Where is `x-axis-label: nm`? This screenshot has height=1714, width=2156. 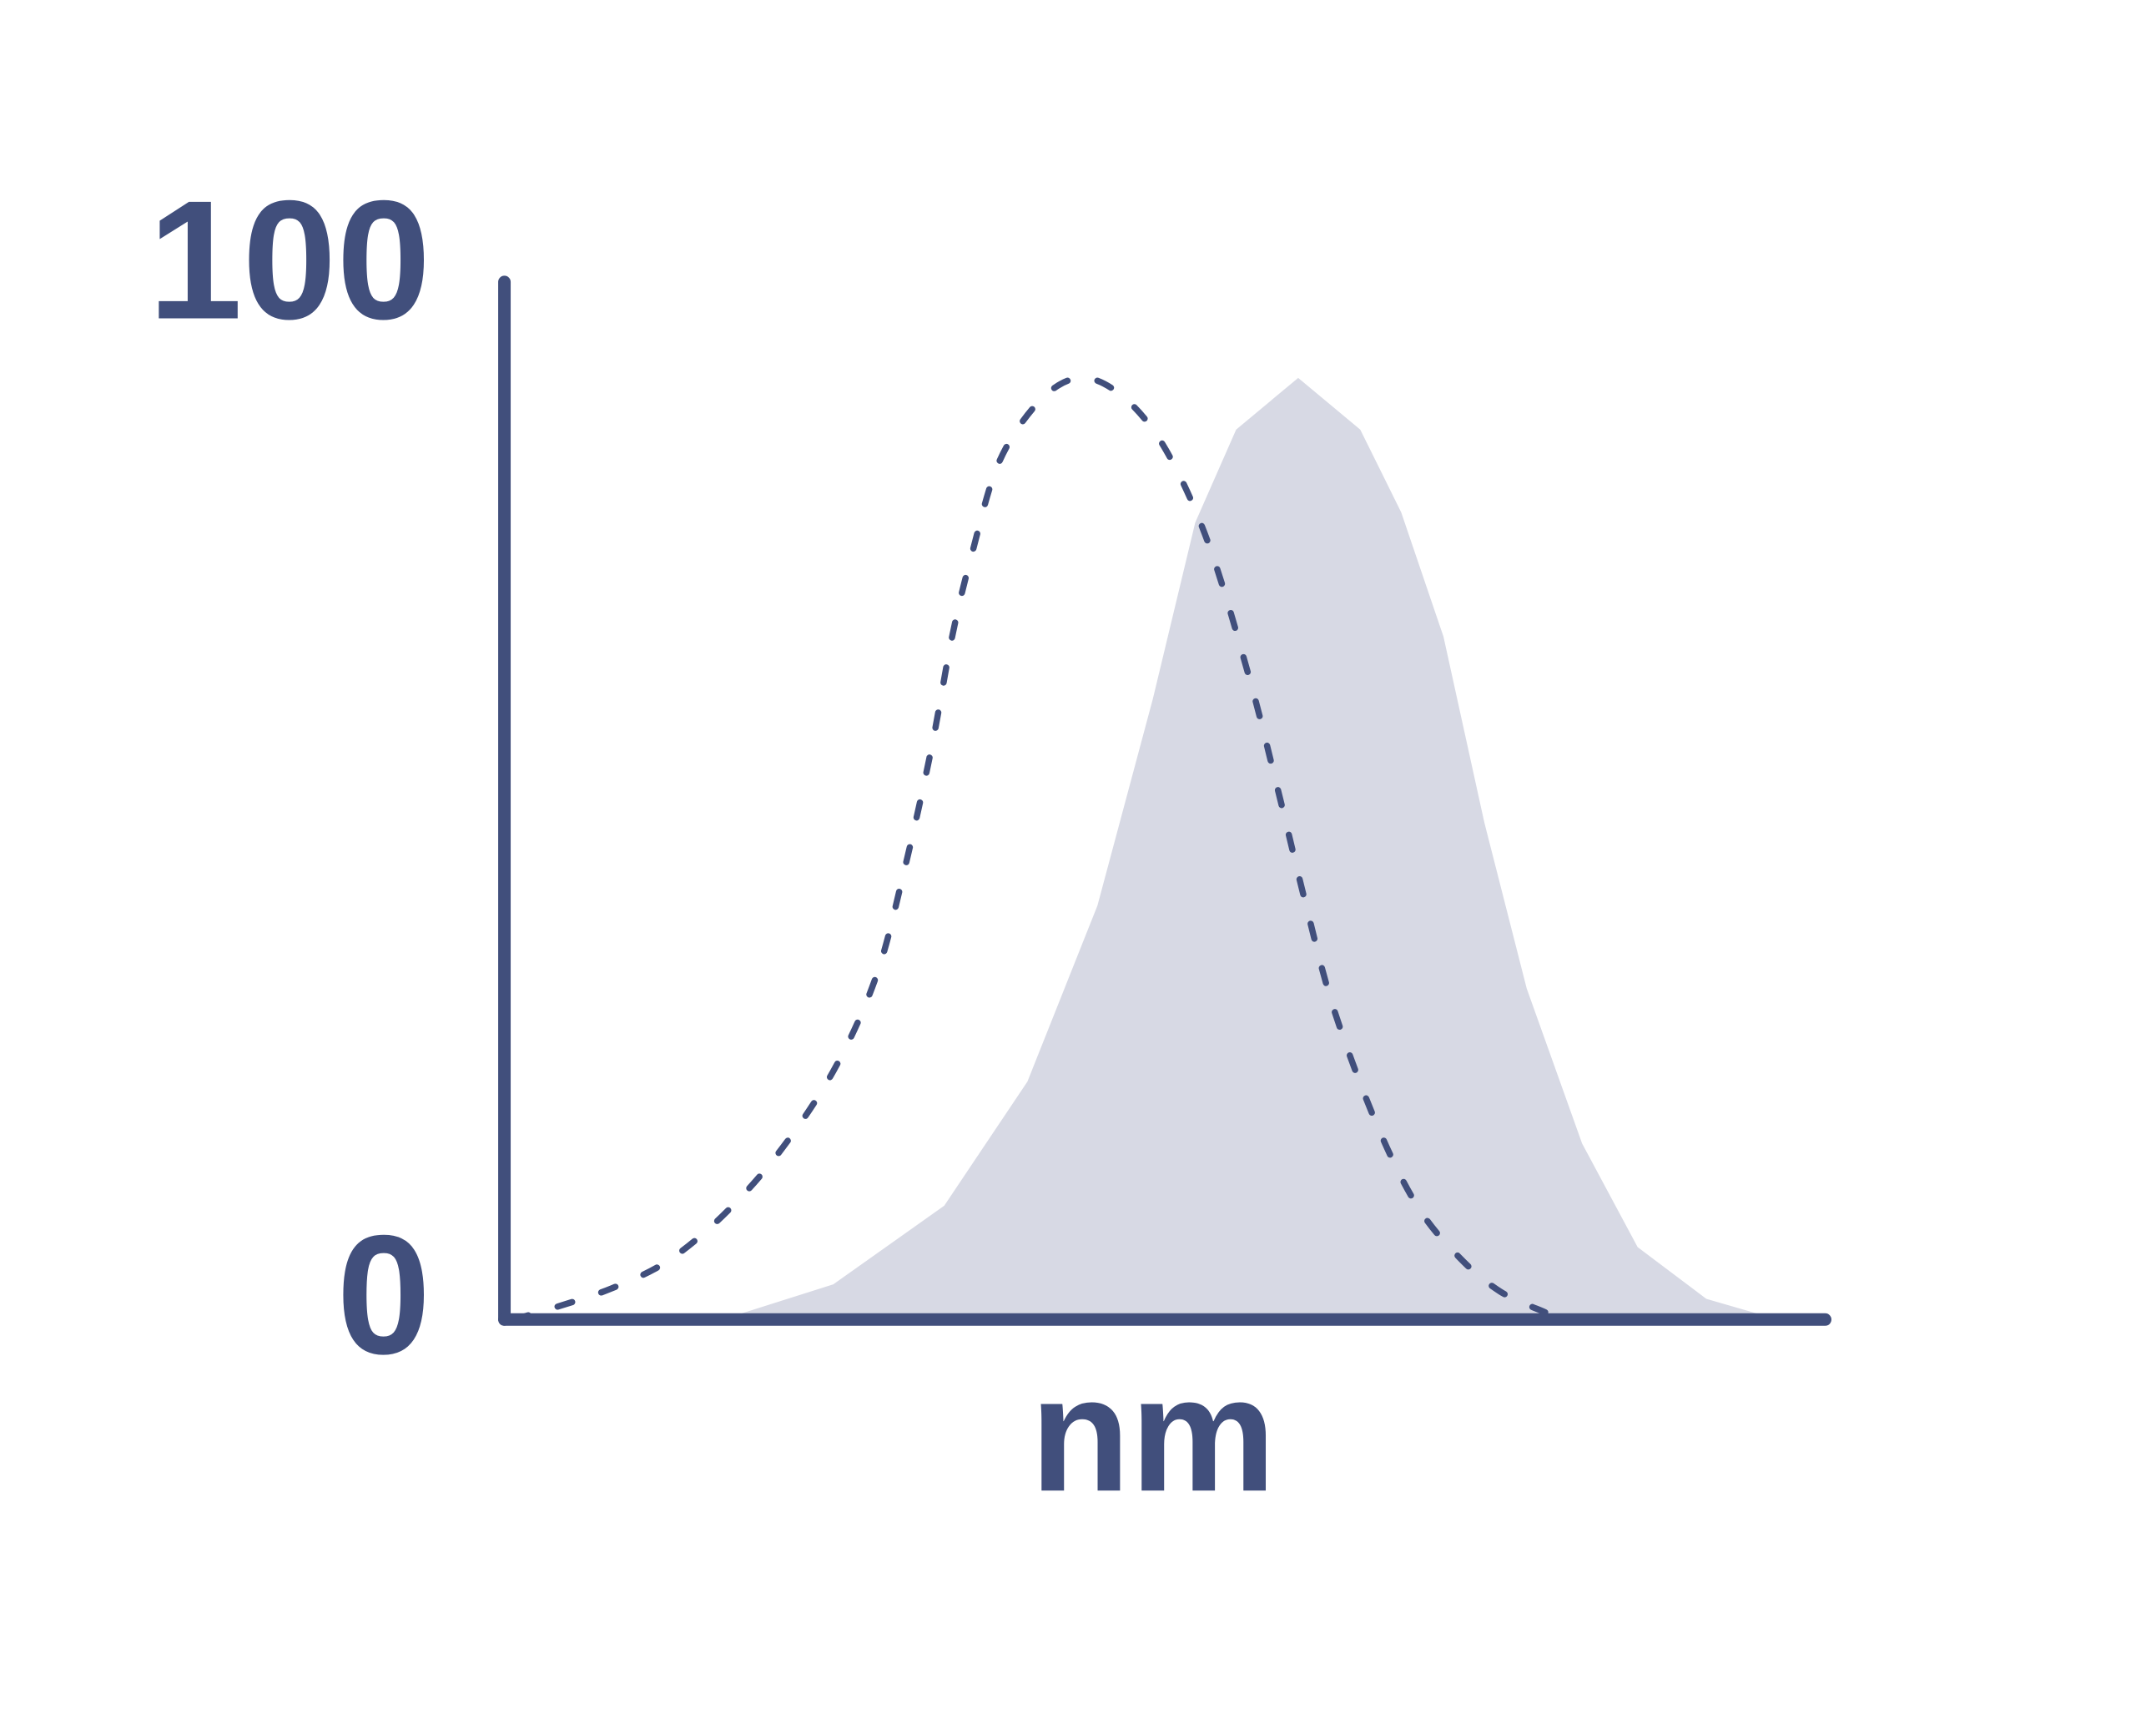 x-axis-label: nm is located at coordinates (1153, 1433).